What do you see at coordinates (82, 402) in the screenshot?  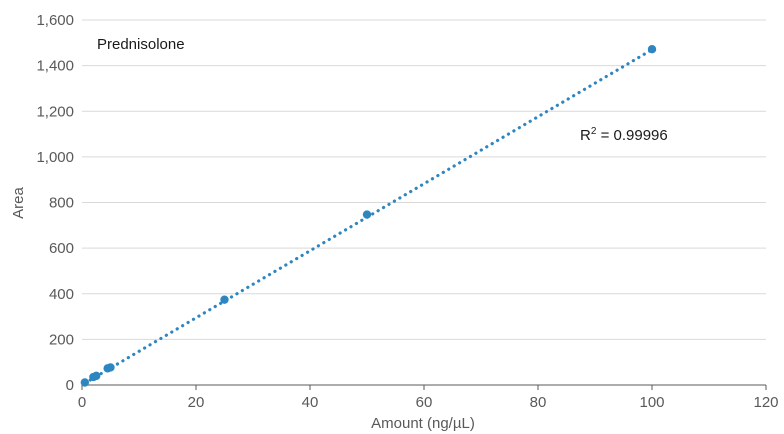 I see `x-tick-label: 0` at bounding box center [82, 402].